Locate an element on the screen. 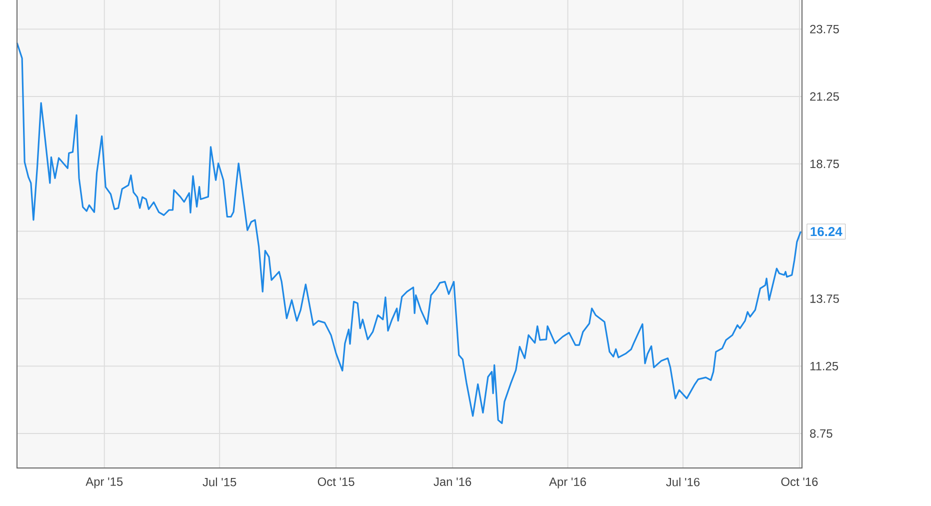 This screenshot has width=931, height=506. x-tick-label: Apr '15 is located at coordinates (104, 483).